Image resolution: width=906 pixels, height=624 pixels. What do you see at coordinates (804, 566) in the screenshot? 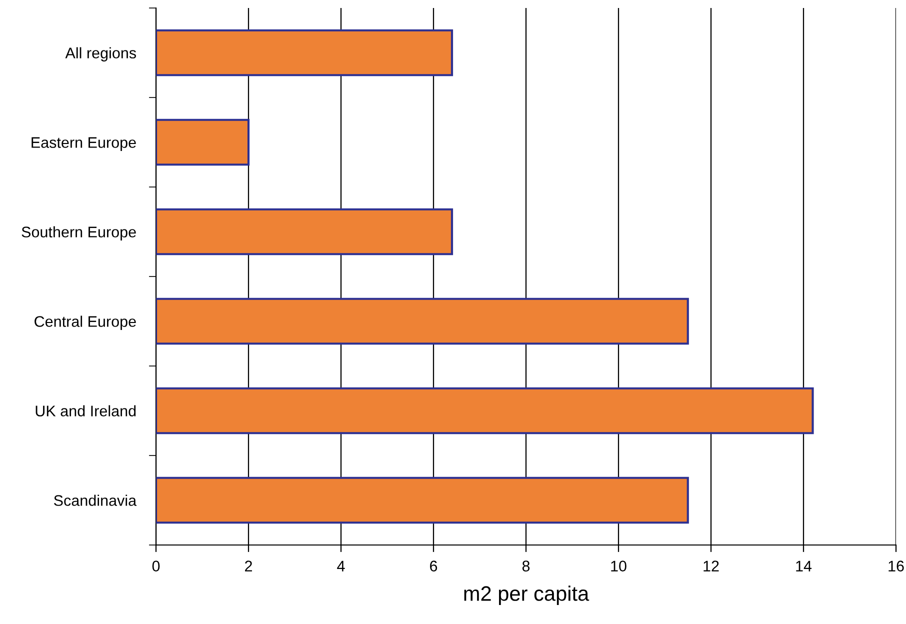
I see `x-tick-label: 14` at bounding box center [804, 566].